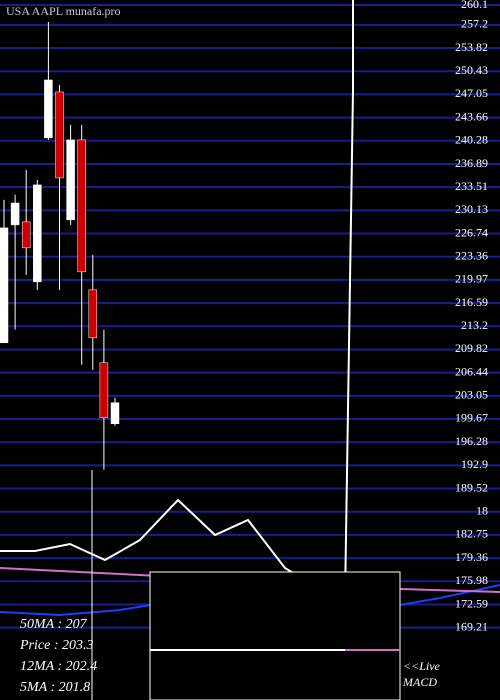  I want to click on y-tick-label: 209.82, so click(471, 348).